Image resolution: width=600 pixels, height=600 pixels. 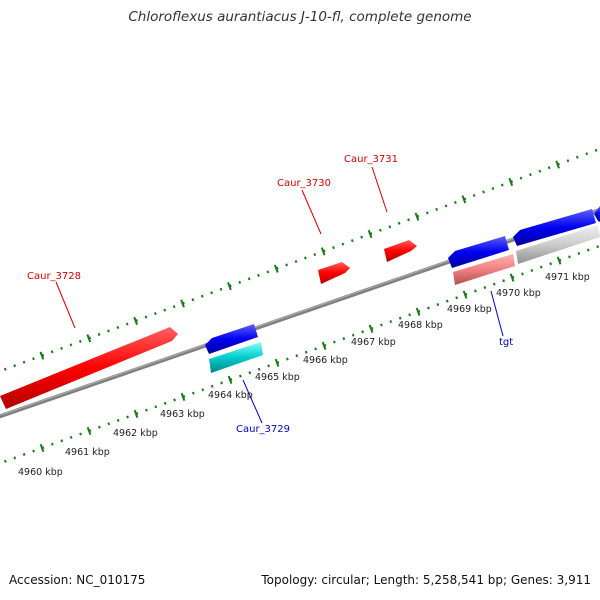 I want to click on gene-label-caur-3728: Caur_3728, so click(x=54, y=276).